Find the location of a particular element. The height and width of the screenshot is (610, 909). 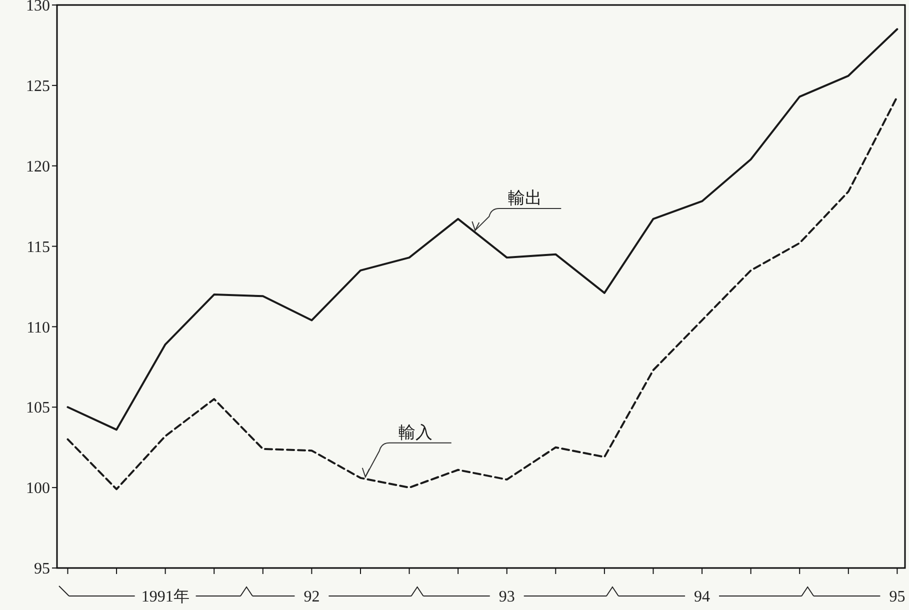

y-tick-label: 95 is located at coordinates (42, 569).